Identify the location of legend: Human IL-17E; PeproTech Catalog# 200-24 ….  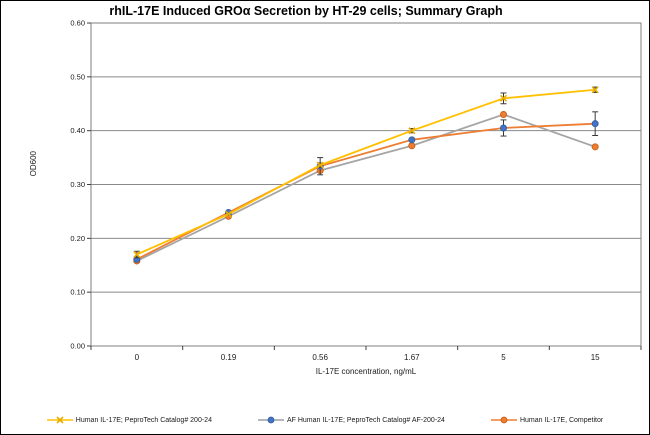
(325, 420).